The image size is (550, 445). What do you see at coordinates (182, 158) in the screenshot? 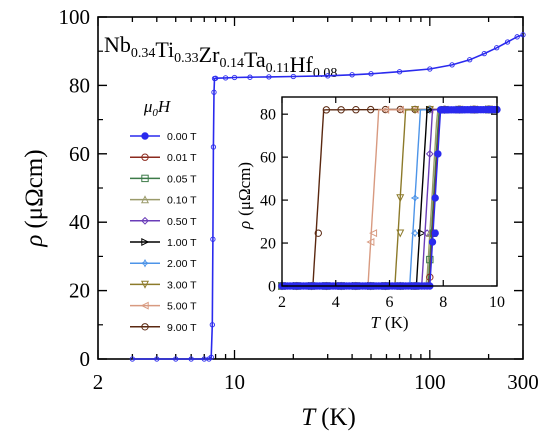
I see `legend-label: 0.01 T` at bounding box center [182, 158].